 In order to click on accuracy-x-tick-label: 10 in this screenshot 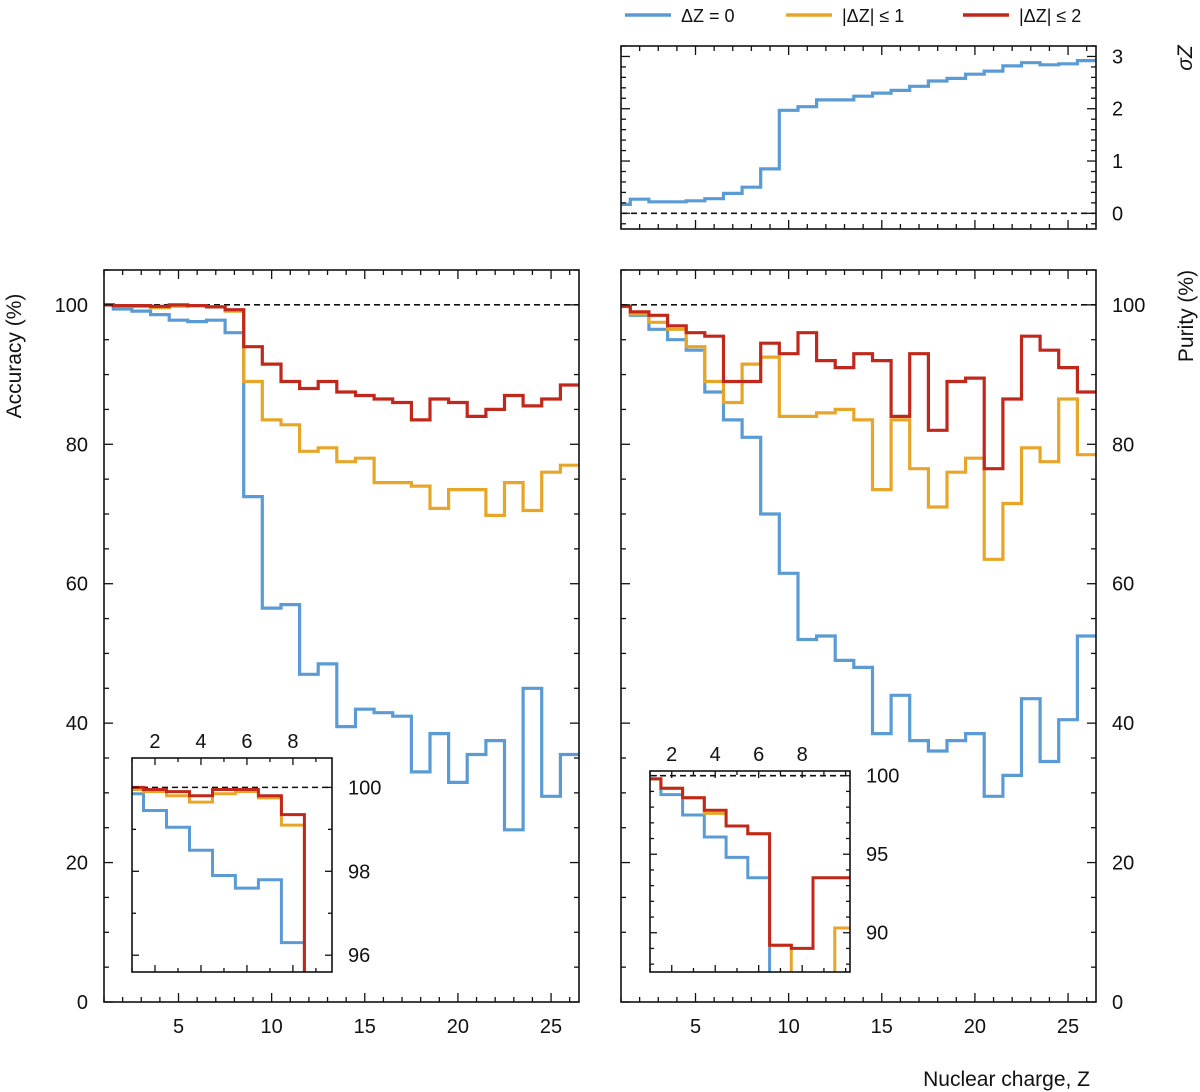, I will do `click(272, 1027)`.